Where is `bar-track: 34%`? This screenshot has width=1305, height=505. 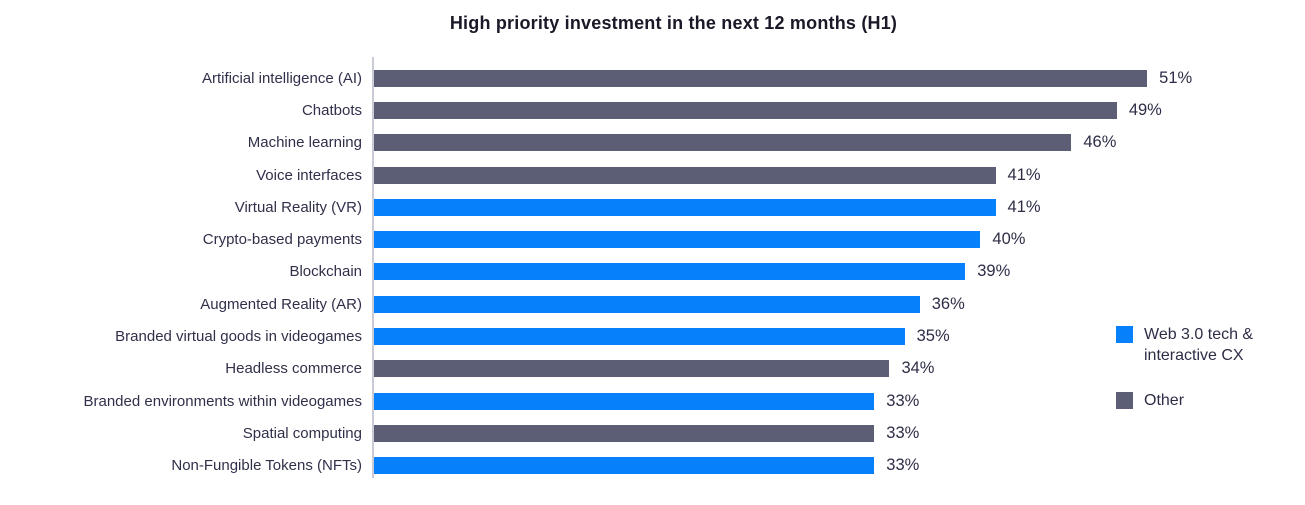 bar-track: 34% is located at coordinates (654, 368).